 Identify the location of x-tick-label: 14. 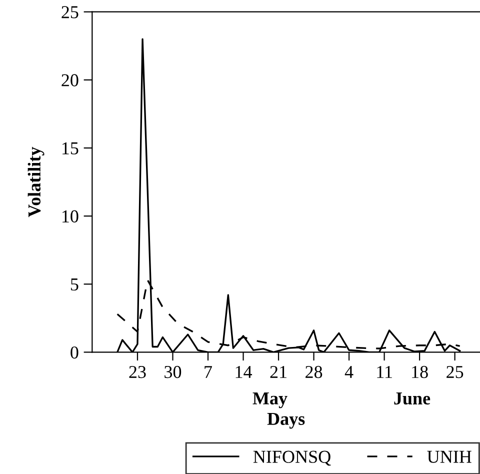
(244, 372).